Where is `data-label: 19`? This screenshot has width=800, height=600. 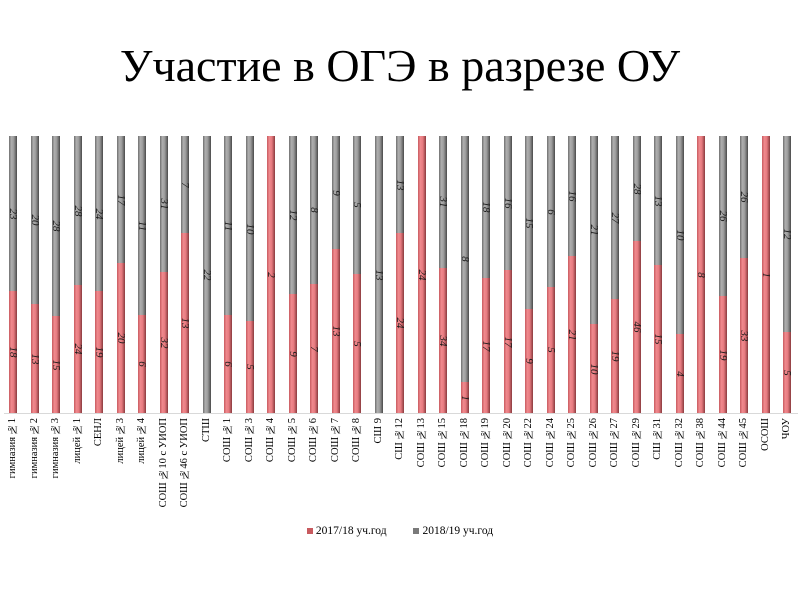
data-label: 19 is located at coordinates (722, 354).